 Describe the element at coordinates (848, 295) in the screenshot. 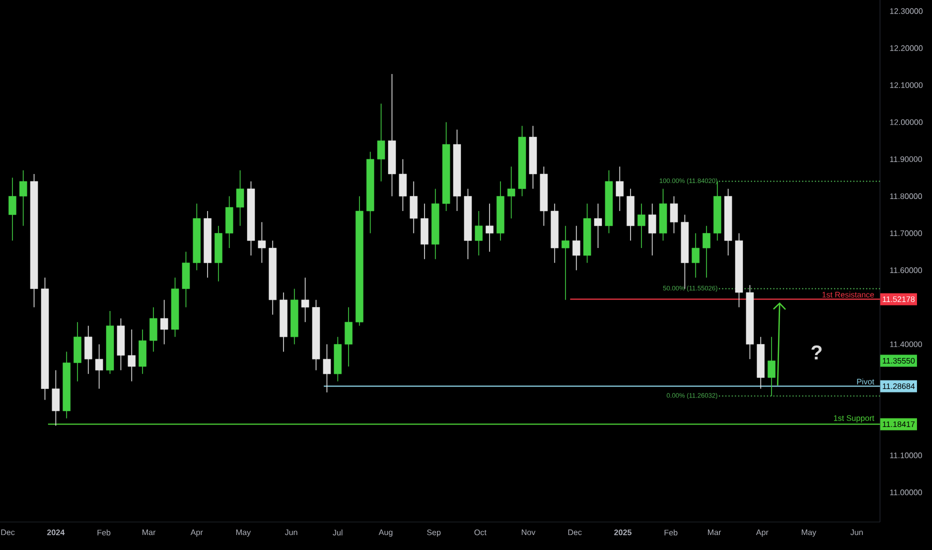

I see `legend-label: 1st Resistance` at that location.